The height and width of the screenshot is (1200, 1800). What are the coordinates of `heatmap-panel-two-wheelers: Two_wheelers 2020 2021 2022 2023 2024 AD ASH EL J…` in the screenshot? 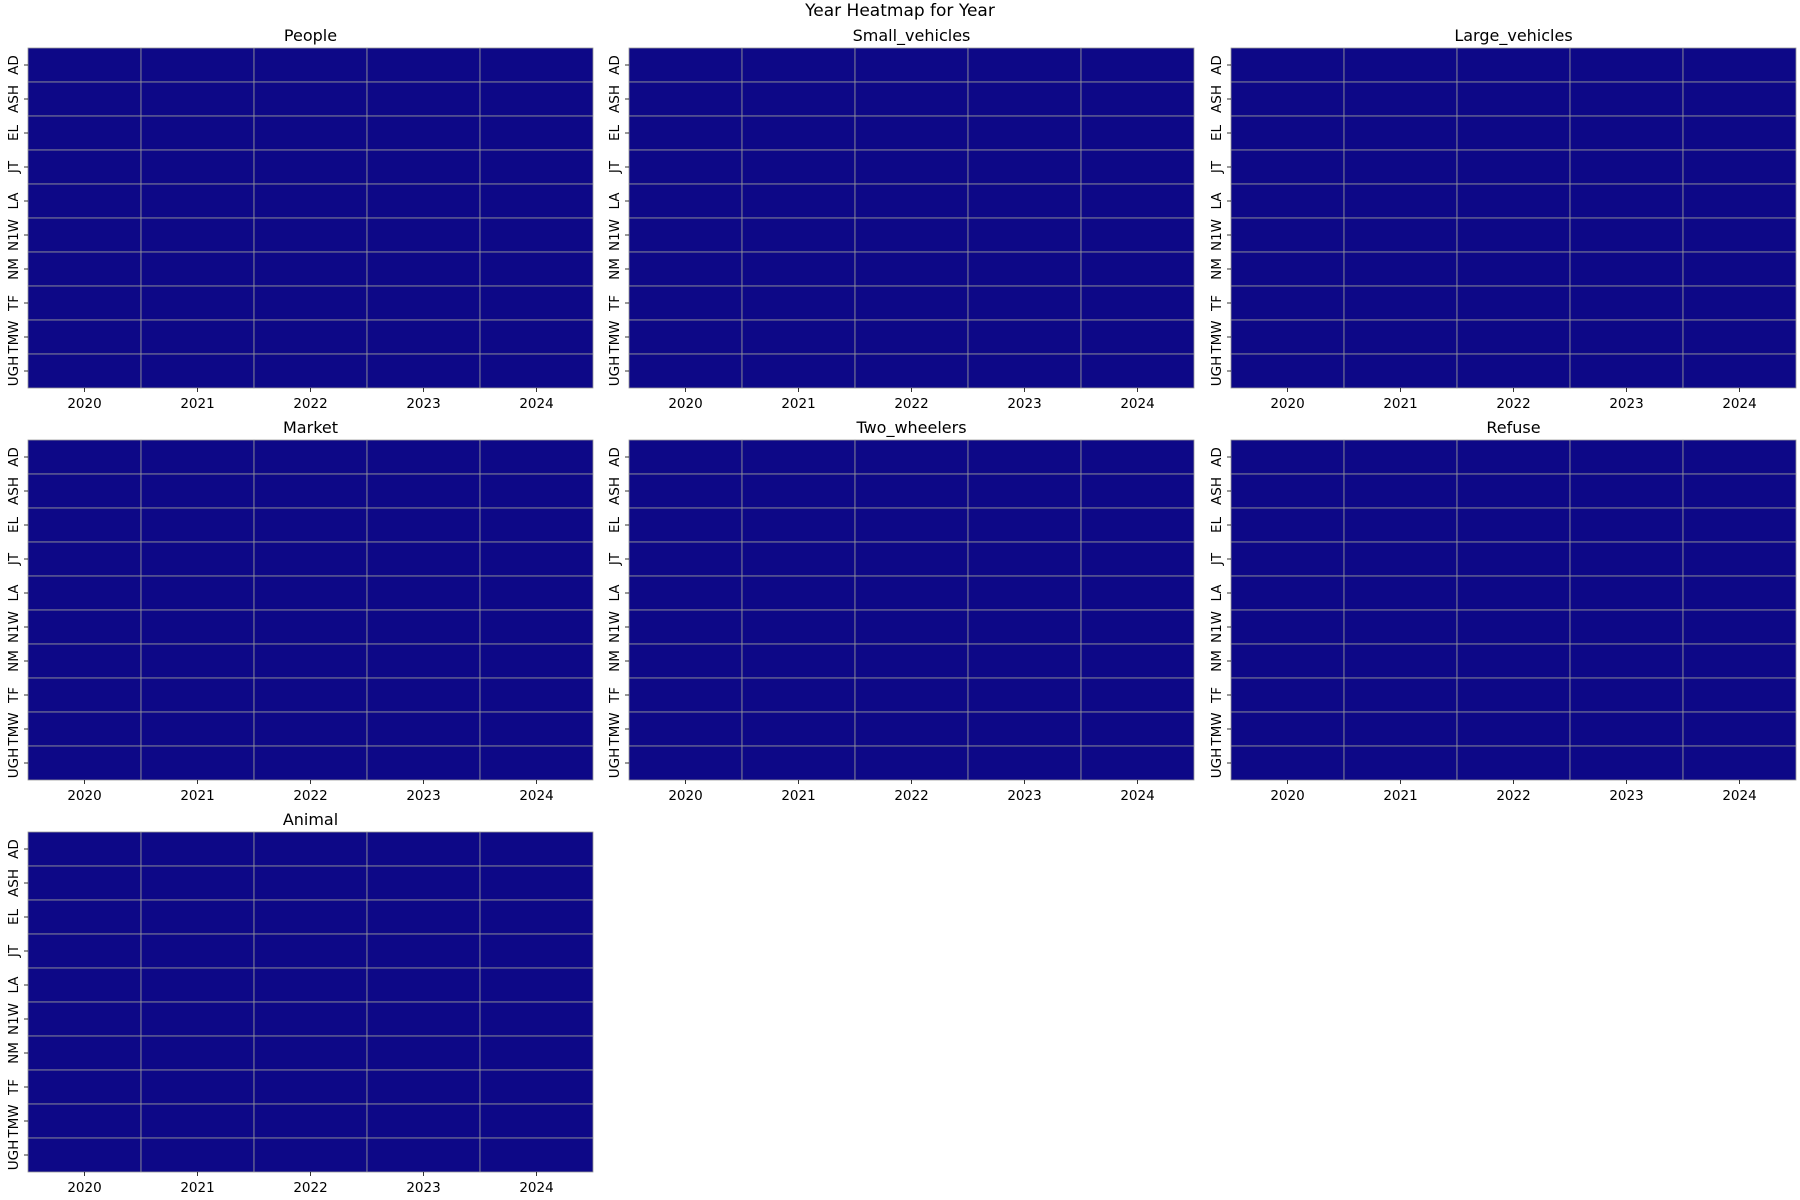 It's located at (901, 611).